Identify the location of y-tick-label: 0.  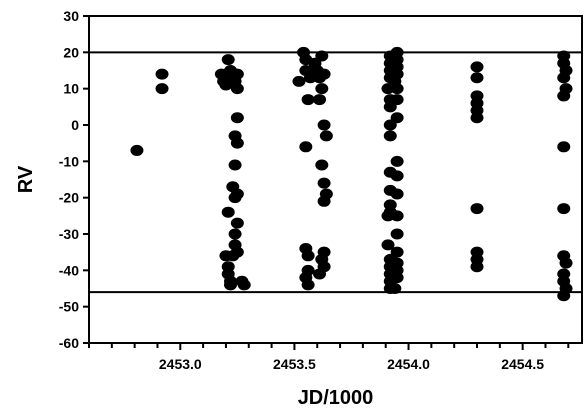
(75, 125).